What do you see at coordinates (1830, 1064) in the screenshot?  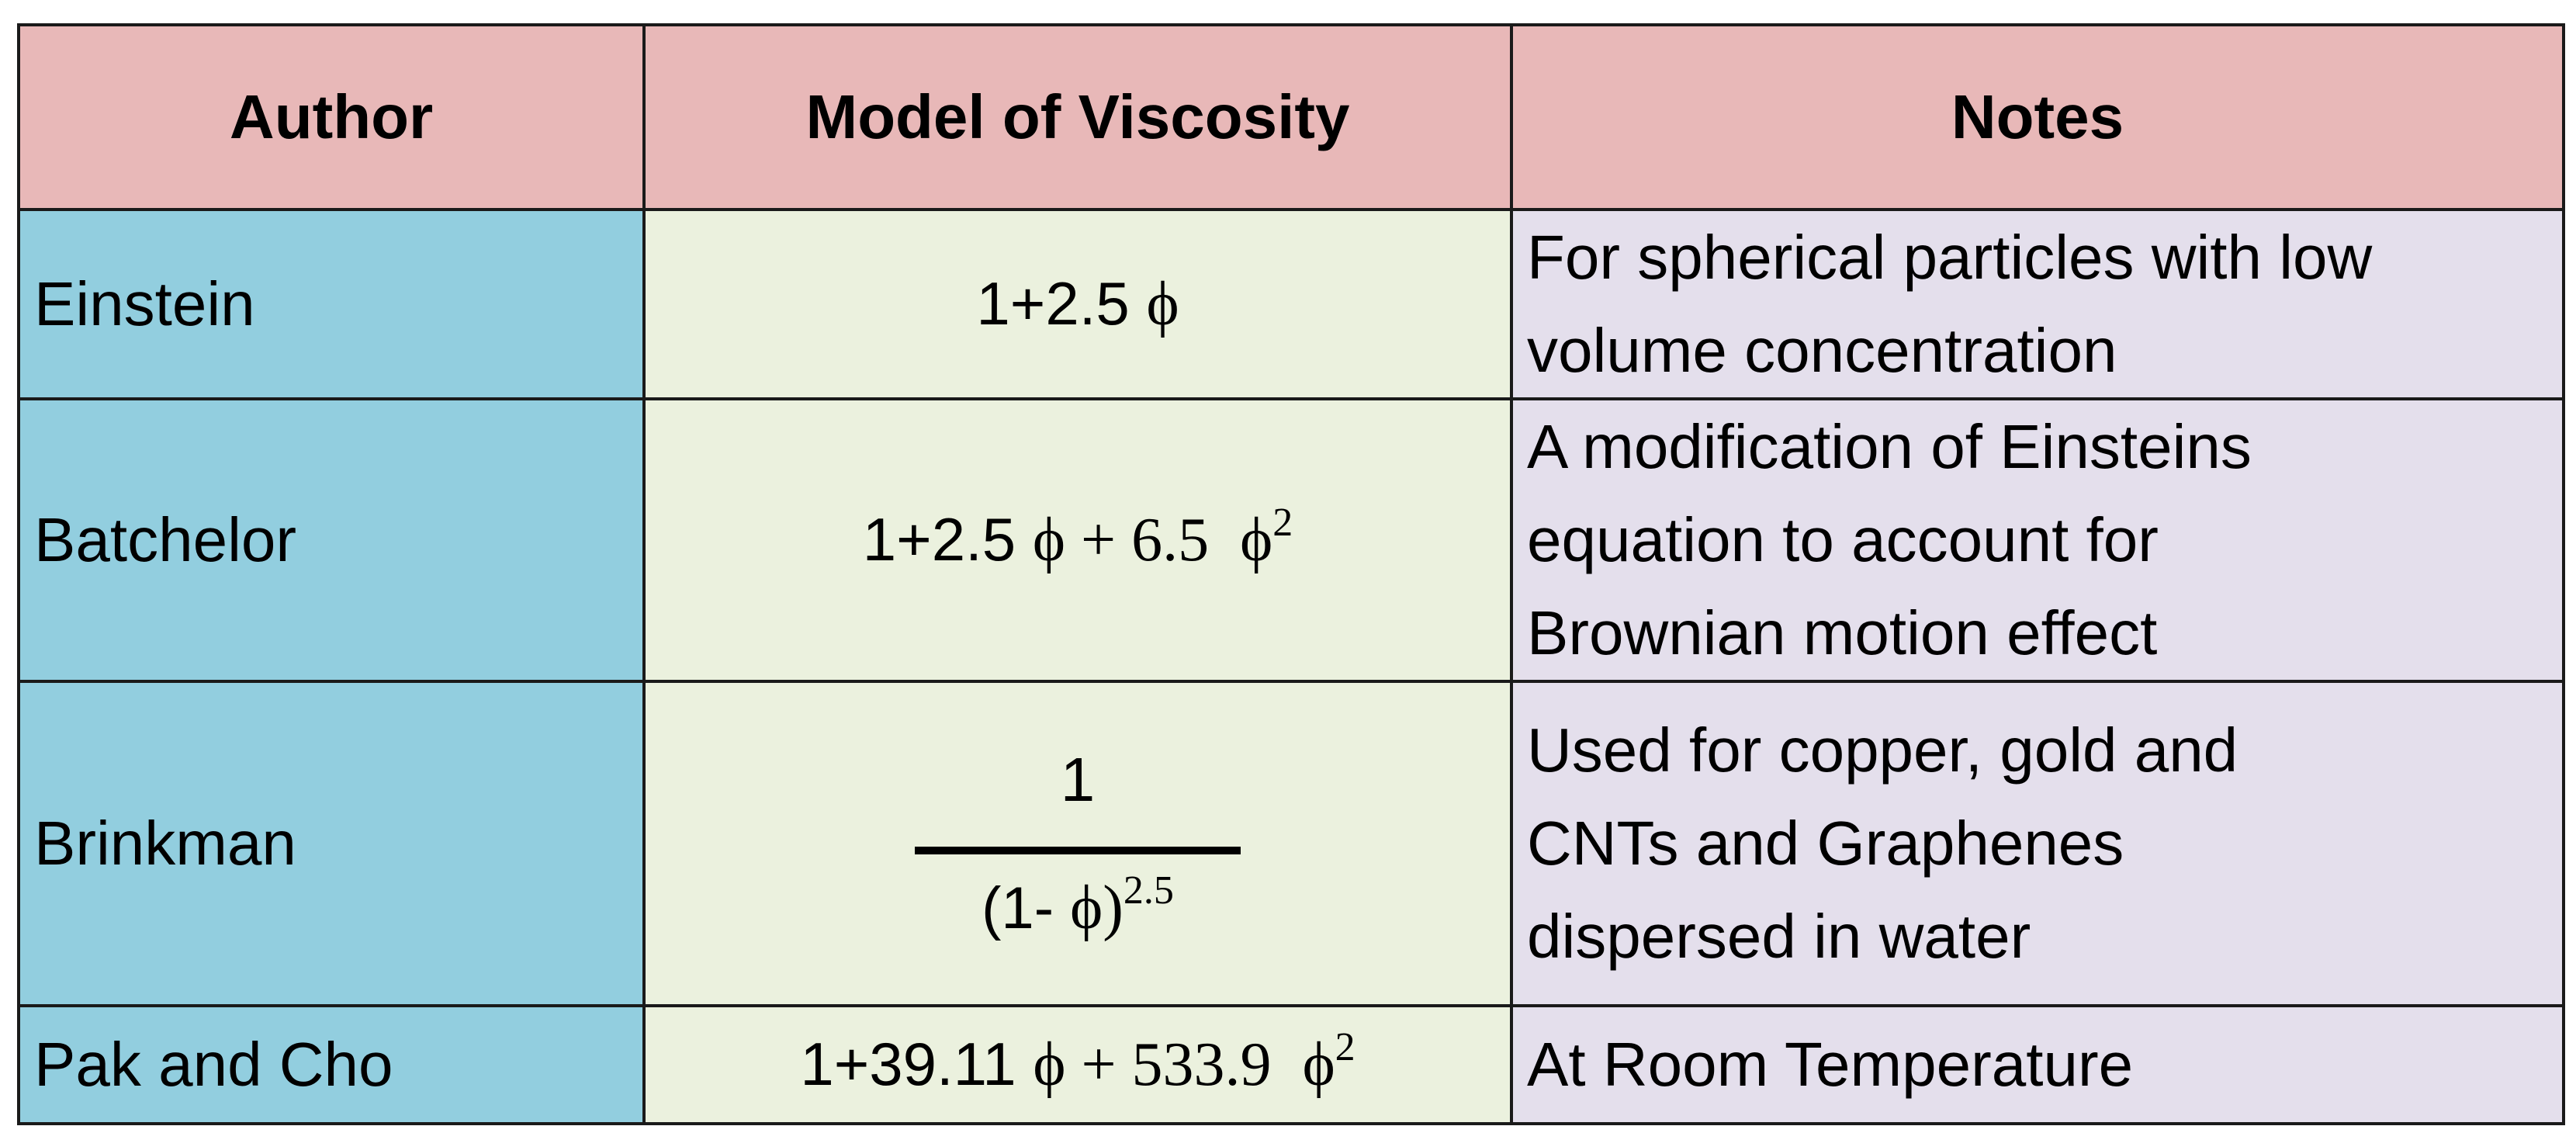 I see `notes-line: At Room Temperature` at bounding box center [1830, 1064].